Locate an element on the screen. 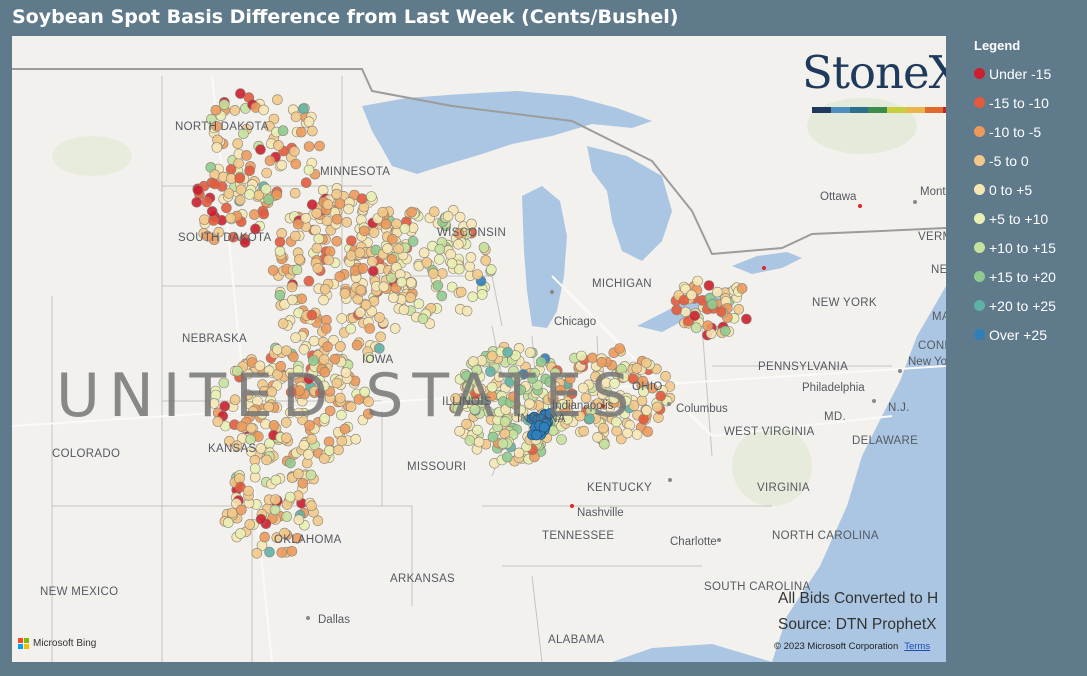 The image size is (1087, 676). legend-label: +15 to +20 is located at coordinates (1022, 276).